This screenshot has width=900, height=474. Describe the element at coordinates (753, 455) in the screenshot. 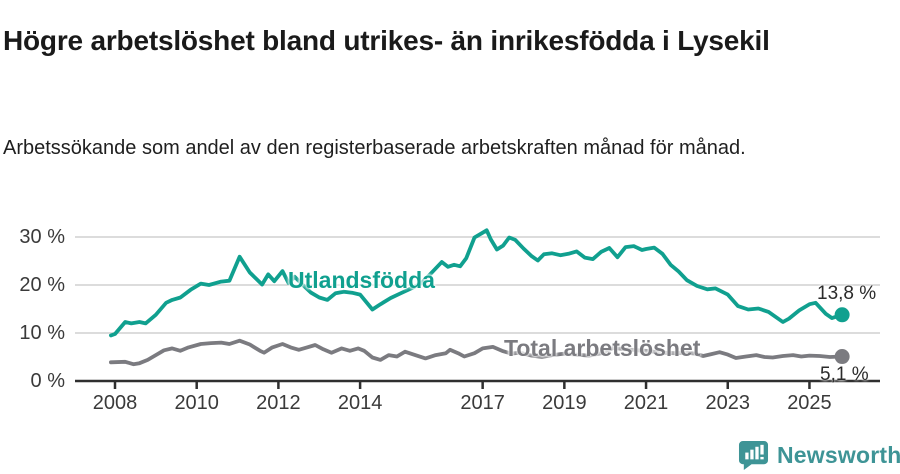

I see `newsworthy-bubble-chart-icon` at that location.